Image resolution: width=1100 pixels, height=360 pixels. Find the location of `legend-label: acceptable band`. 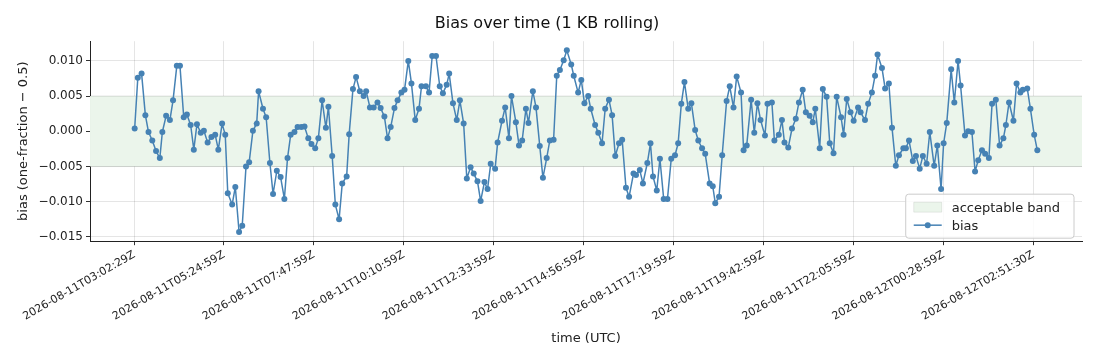

legend-label: acceptable band is located at coordinates (1005, 207).